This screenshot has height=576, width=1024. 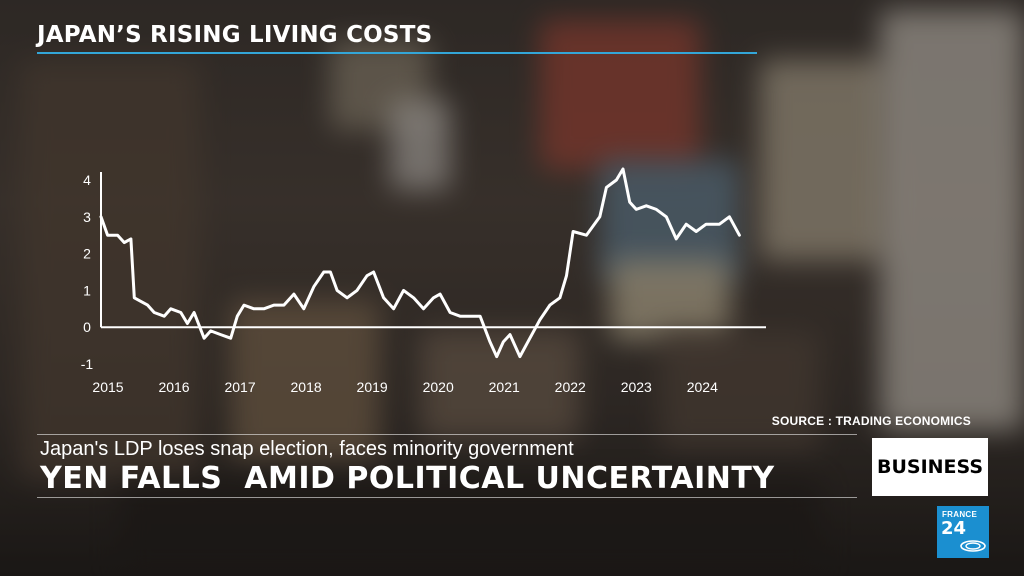 I want to click on lower-third-top-rule, so click(x=447, y=434).